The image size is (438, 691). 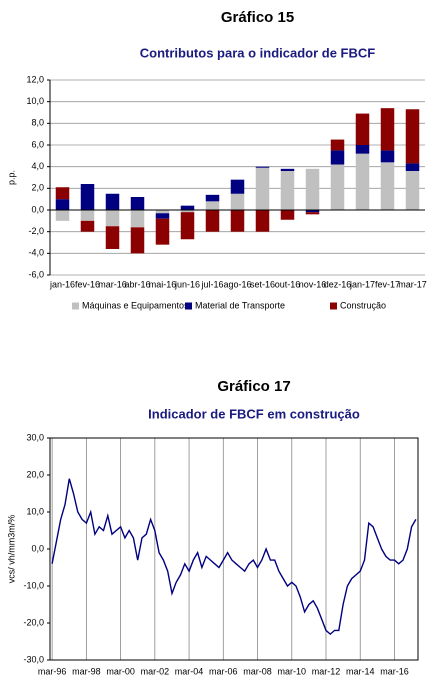 I want to click on x-tick-label: jan-16, so click(x=62, y=284).